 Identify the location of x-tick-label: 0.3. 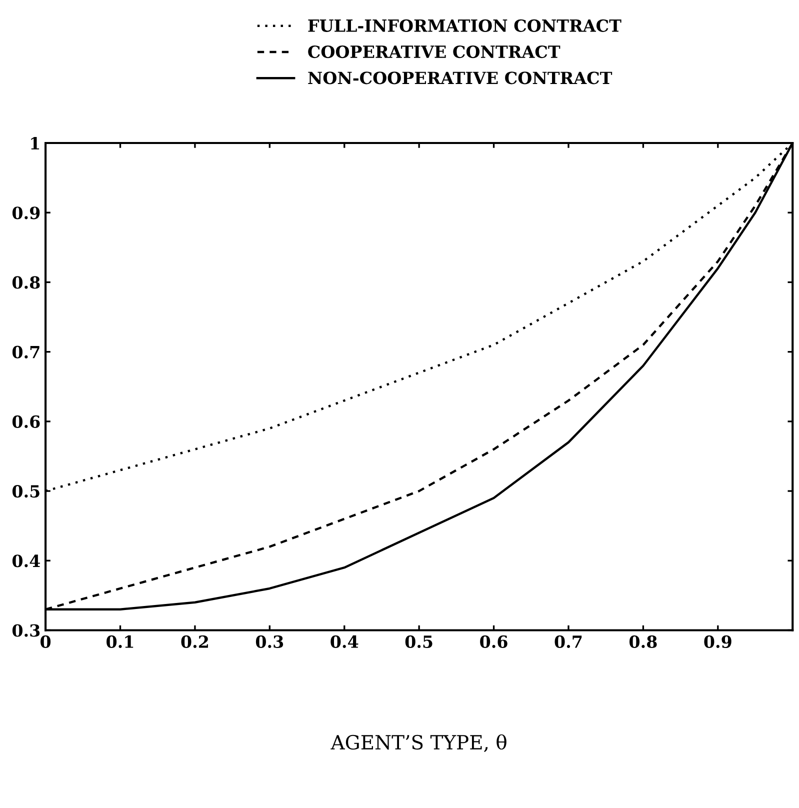
(270, 641).